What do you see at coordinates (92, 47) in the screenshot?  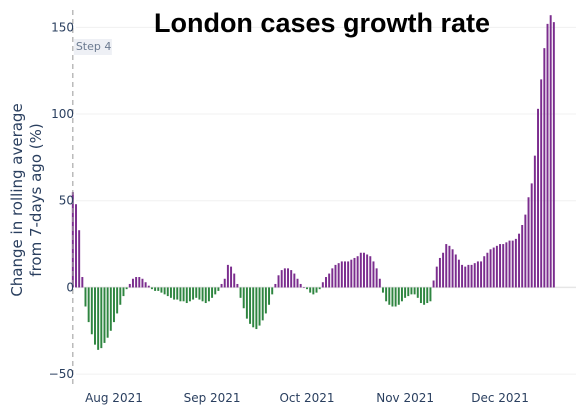 I see `step-4-label-bg` at bounding box center [92, 47].